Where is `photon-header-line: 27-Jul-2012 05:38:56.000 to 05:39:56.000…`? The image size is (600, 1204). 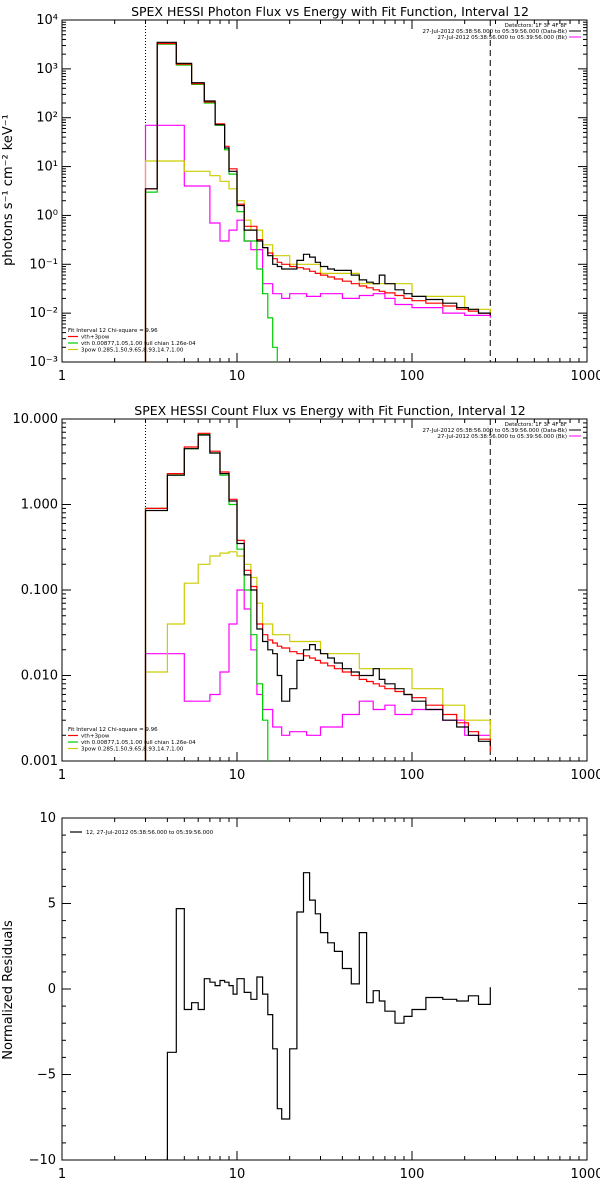 photon-header-line: 27-Jul-2012 05:38:56.000 to 05:39:56.000… is located at coordinates (502, 38).